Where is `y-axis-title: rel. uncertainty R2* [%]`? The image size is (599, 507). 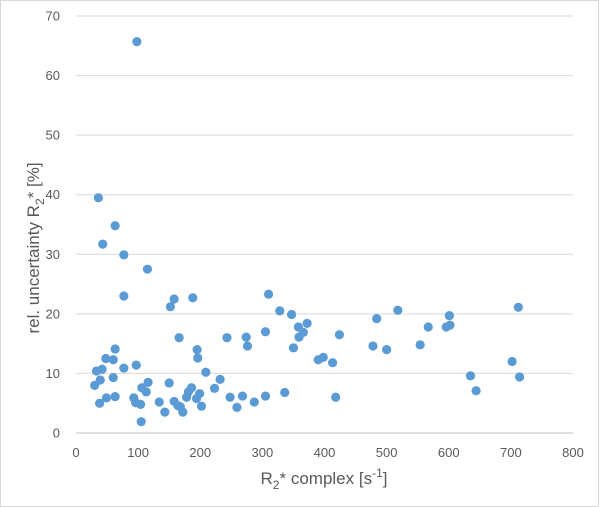
y-axis-title: rel. uncertainty R2* [%] is located at coordinates (35, 247).